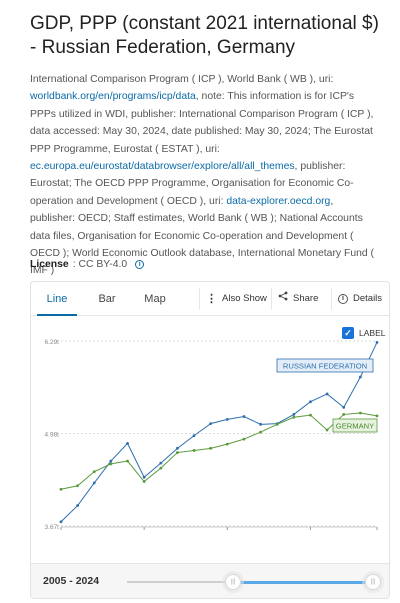 Image resolution: width=400 pixels, height=603 pixels. I want to click on year-slider-fill, so click(303, 582).